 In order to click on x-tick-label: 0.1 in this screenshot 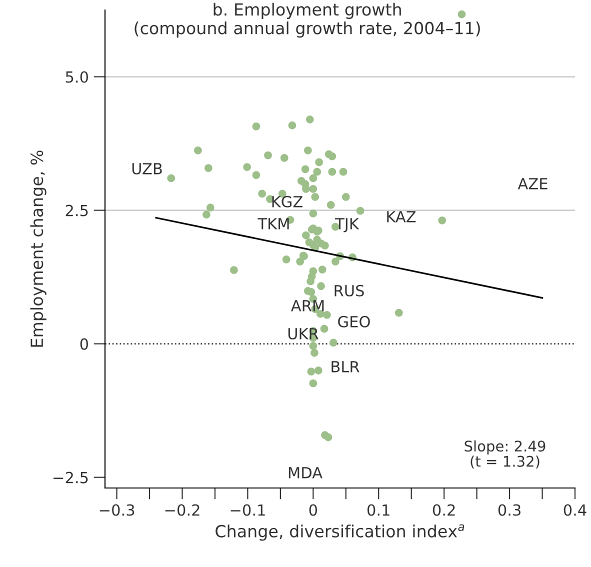, I will do `click(378, 510)`.